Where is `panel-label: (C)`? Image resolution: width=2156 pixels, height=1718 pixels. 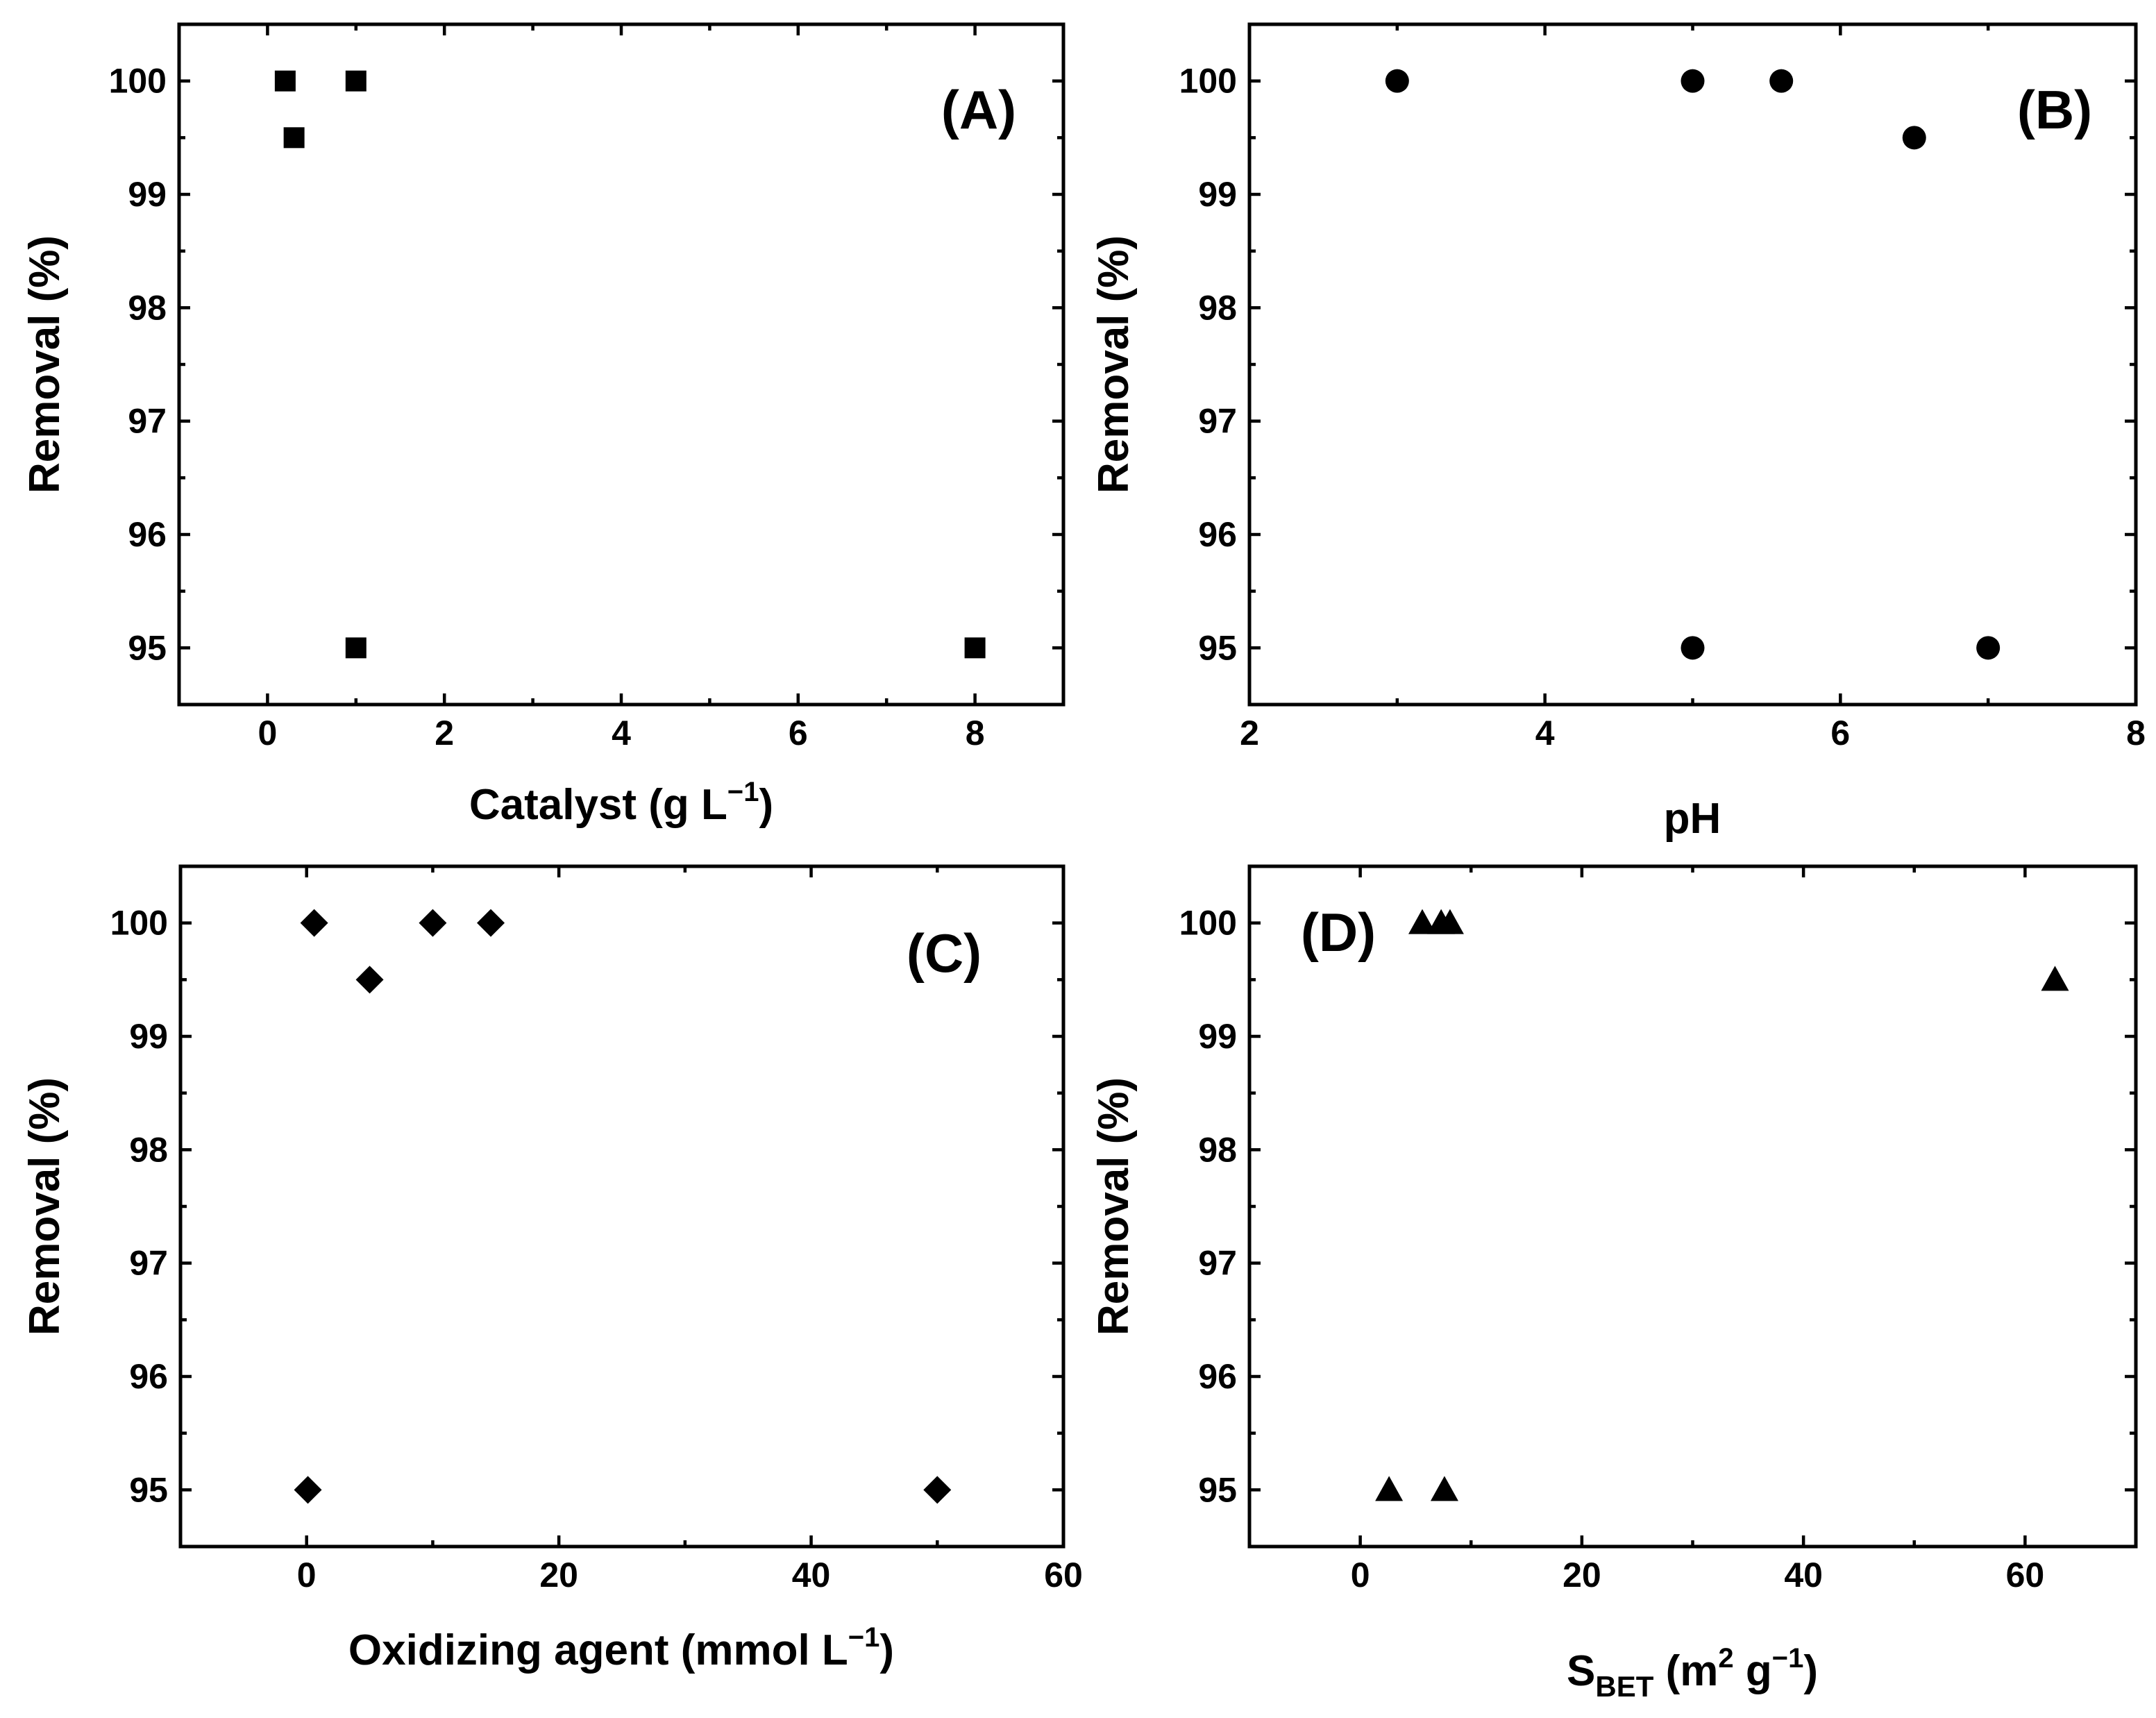 panel-label: (C) is located at coordinates (945, 953).